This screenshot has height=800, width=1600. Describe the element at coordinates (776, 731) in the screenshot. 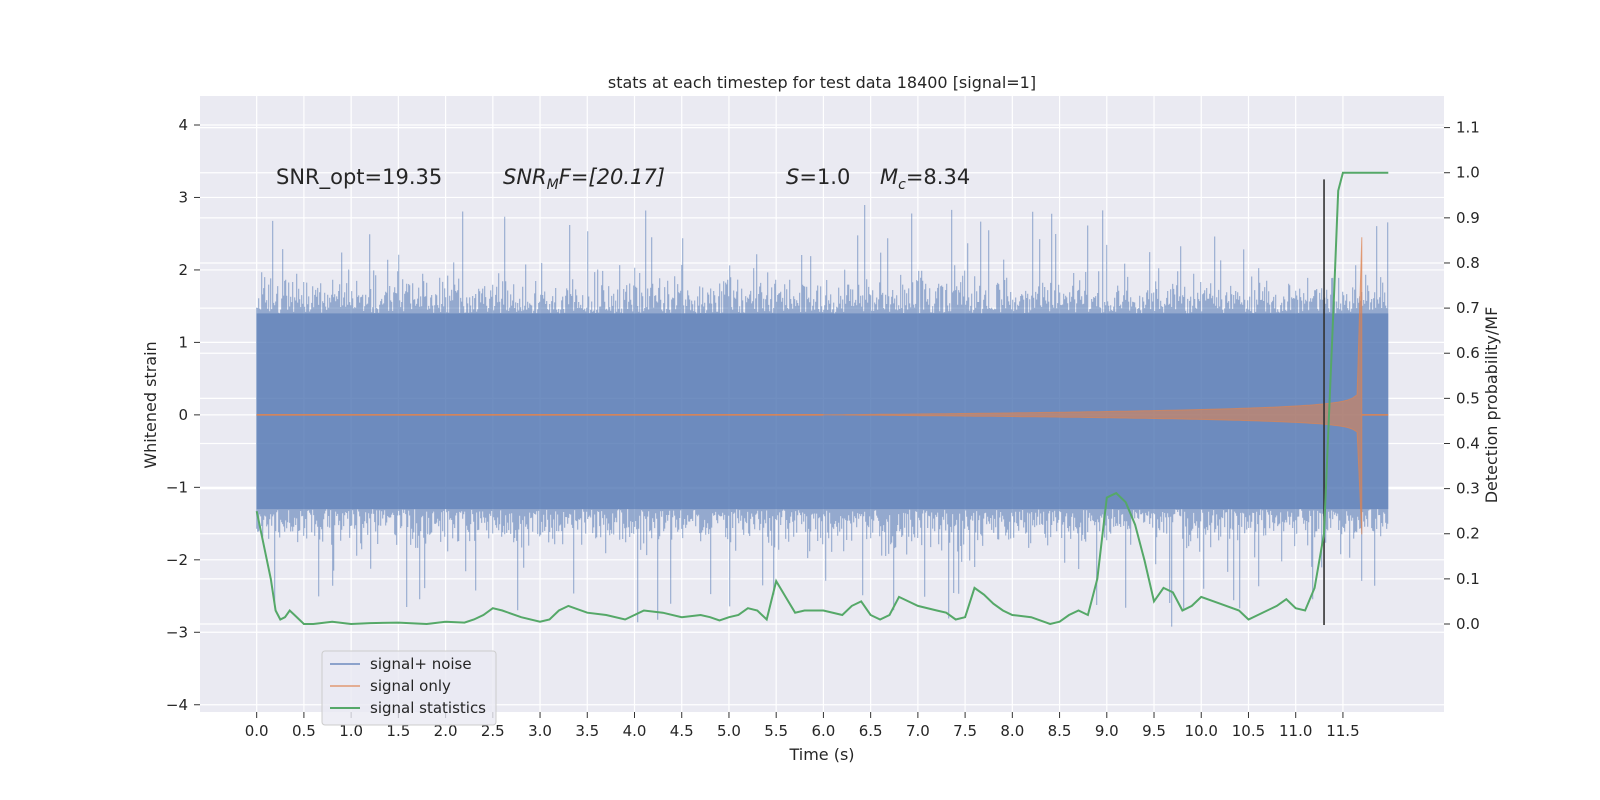

I see `x-tick-label: 5.5` at that location.